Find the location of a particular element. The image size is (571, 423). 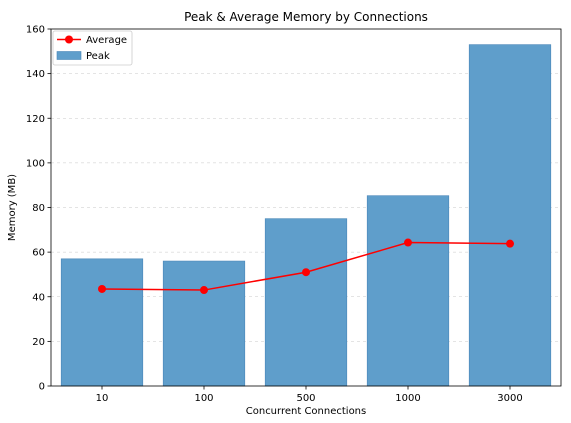

x-tick-label-10: 10 is located at coordinates (102, 398).